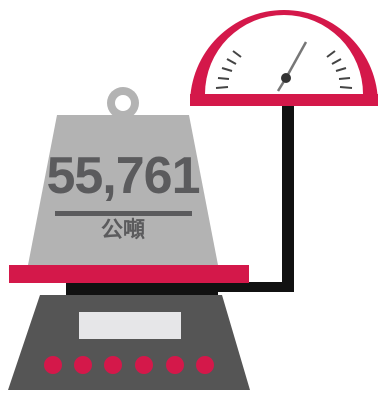 Image resolution: width=379 pixels, height=395 pixels. Describe the element at coordinates (123, 213) in the screenshot. I see `weight-divider` at that location.